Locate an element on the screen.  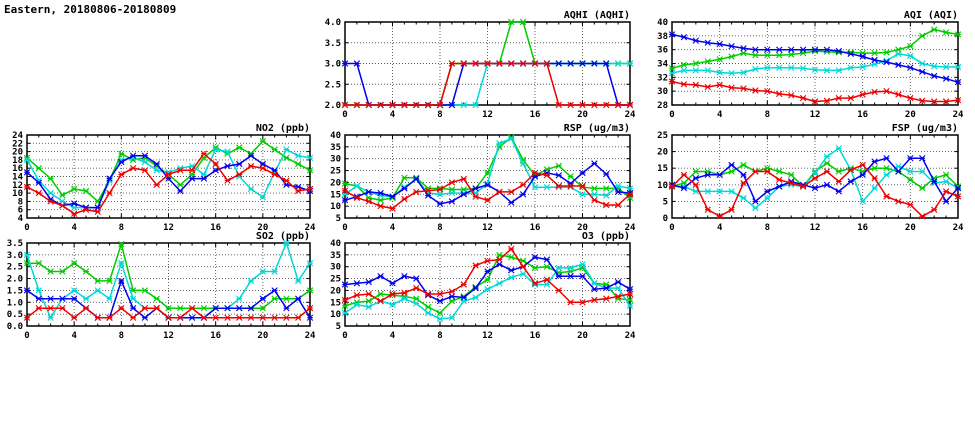
svg-text: 0.0 is located at coordinates (15, 327).